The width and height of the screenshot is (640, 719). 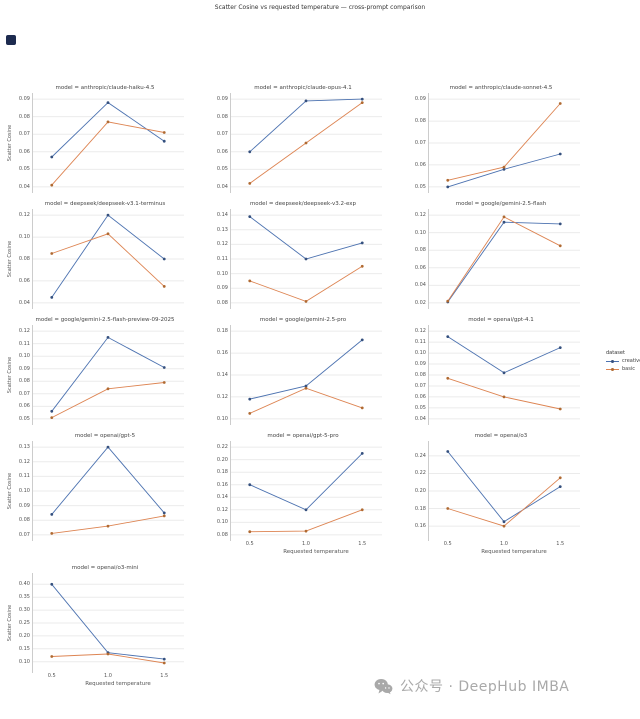 I want to click on wechat-icon, so click(x=383, y=686).